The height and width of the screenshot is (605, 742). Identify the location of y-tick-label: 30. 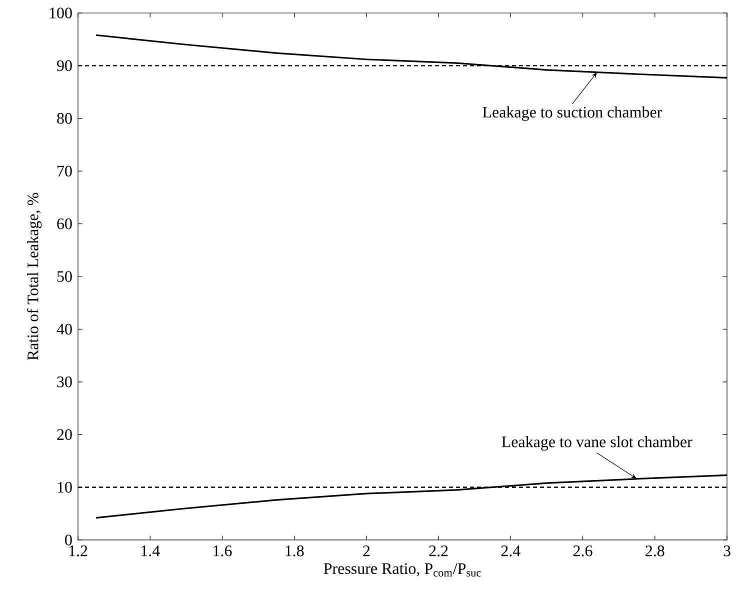
(64, 382).